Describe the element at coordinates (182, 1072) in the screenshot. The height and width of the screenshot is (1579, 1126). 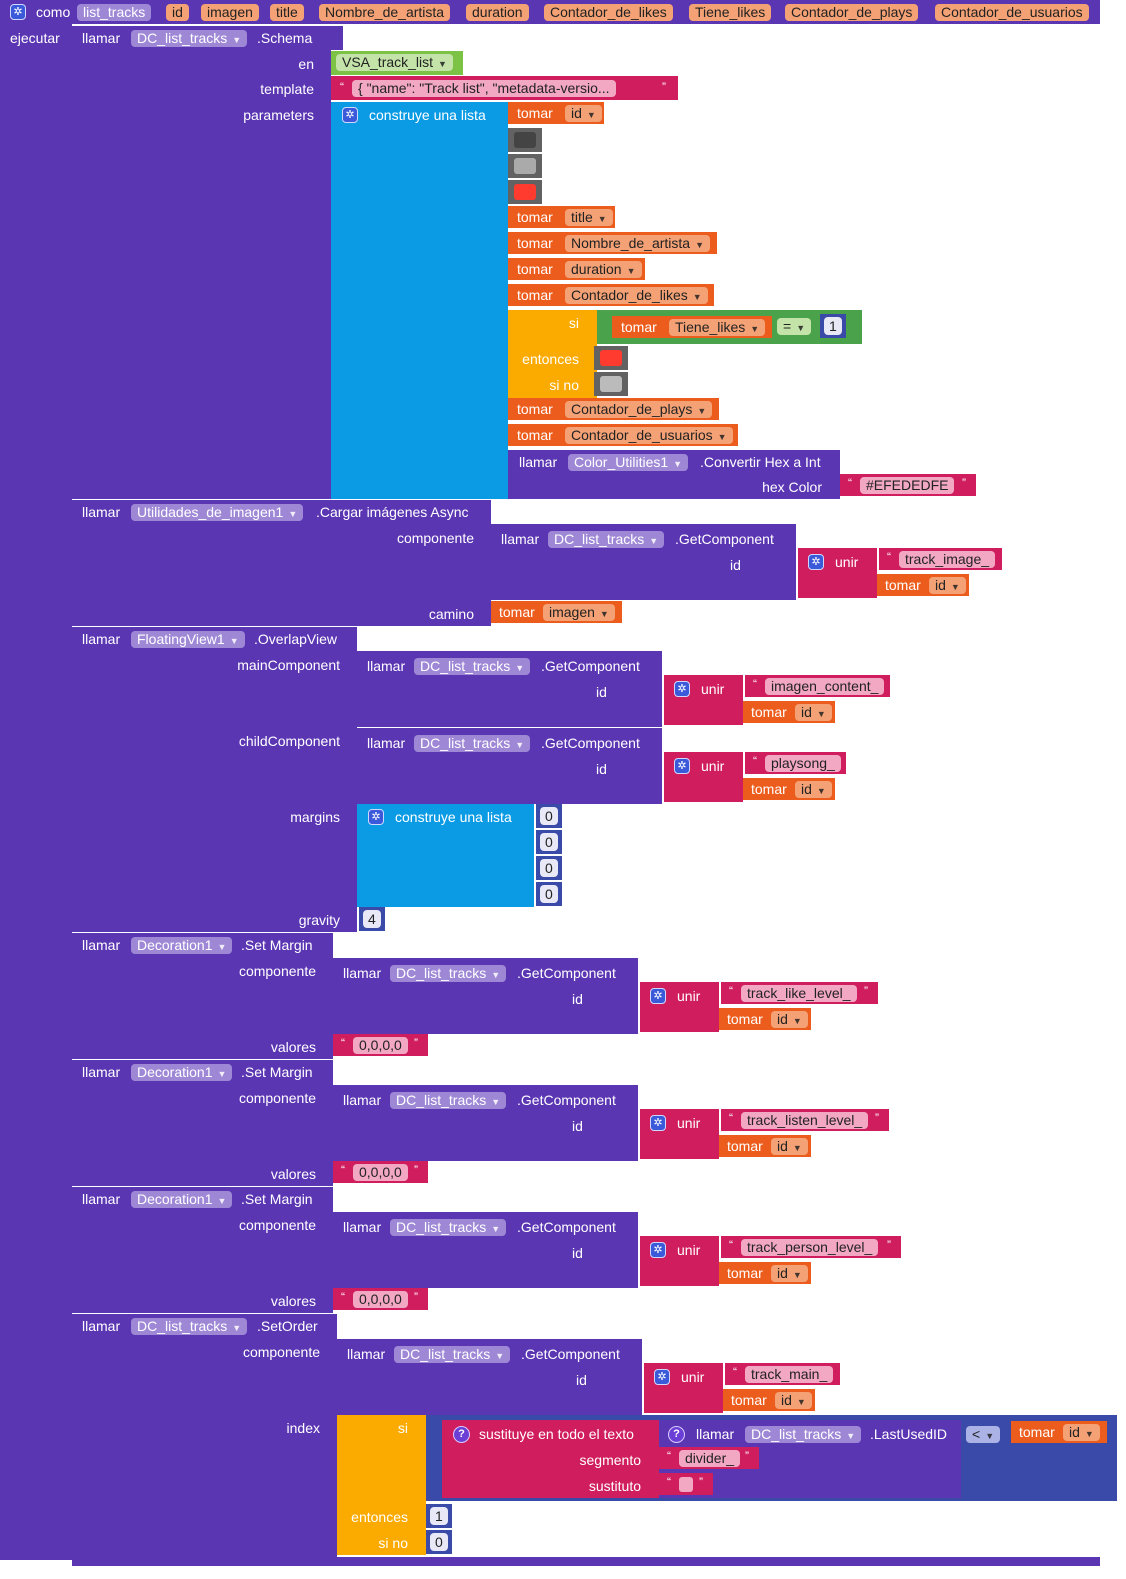
I see `margin-component-1: Decoration1 ▼` at that location.